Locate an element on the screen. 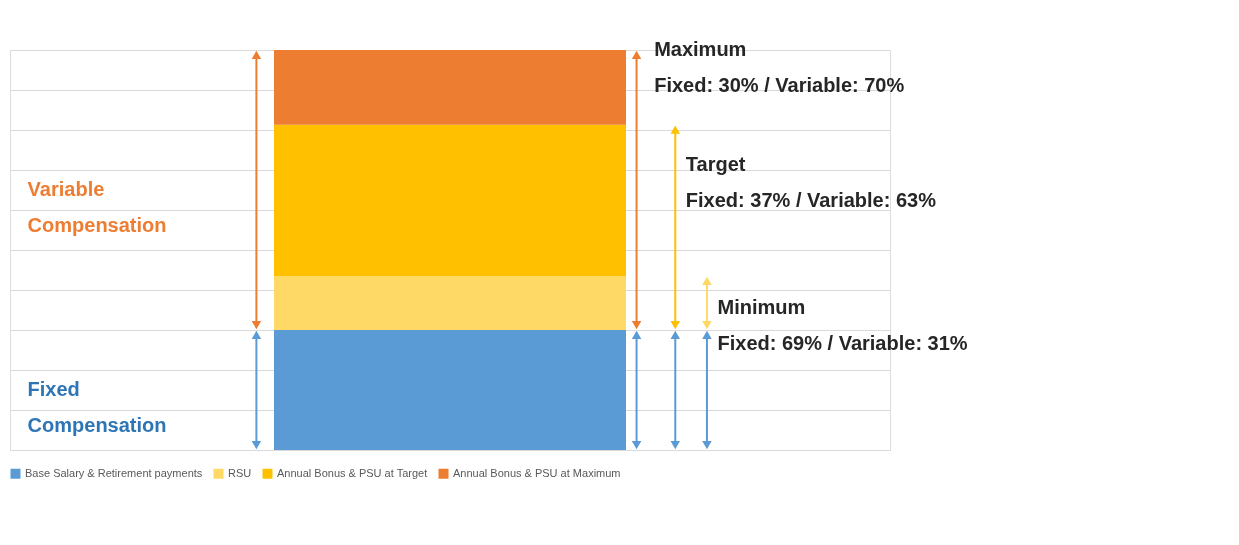 This screenshot has height=545, width=1239. annotation: Variable Compensation is located at coordinates (97, 207).